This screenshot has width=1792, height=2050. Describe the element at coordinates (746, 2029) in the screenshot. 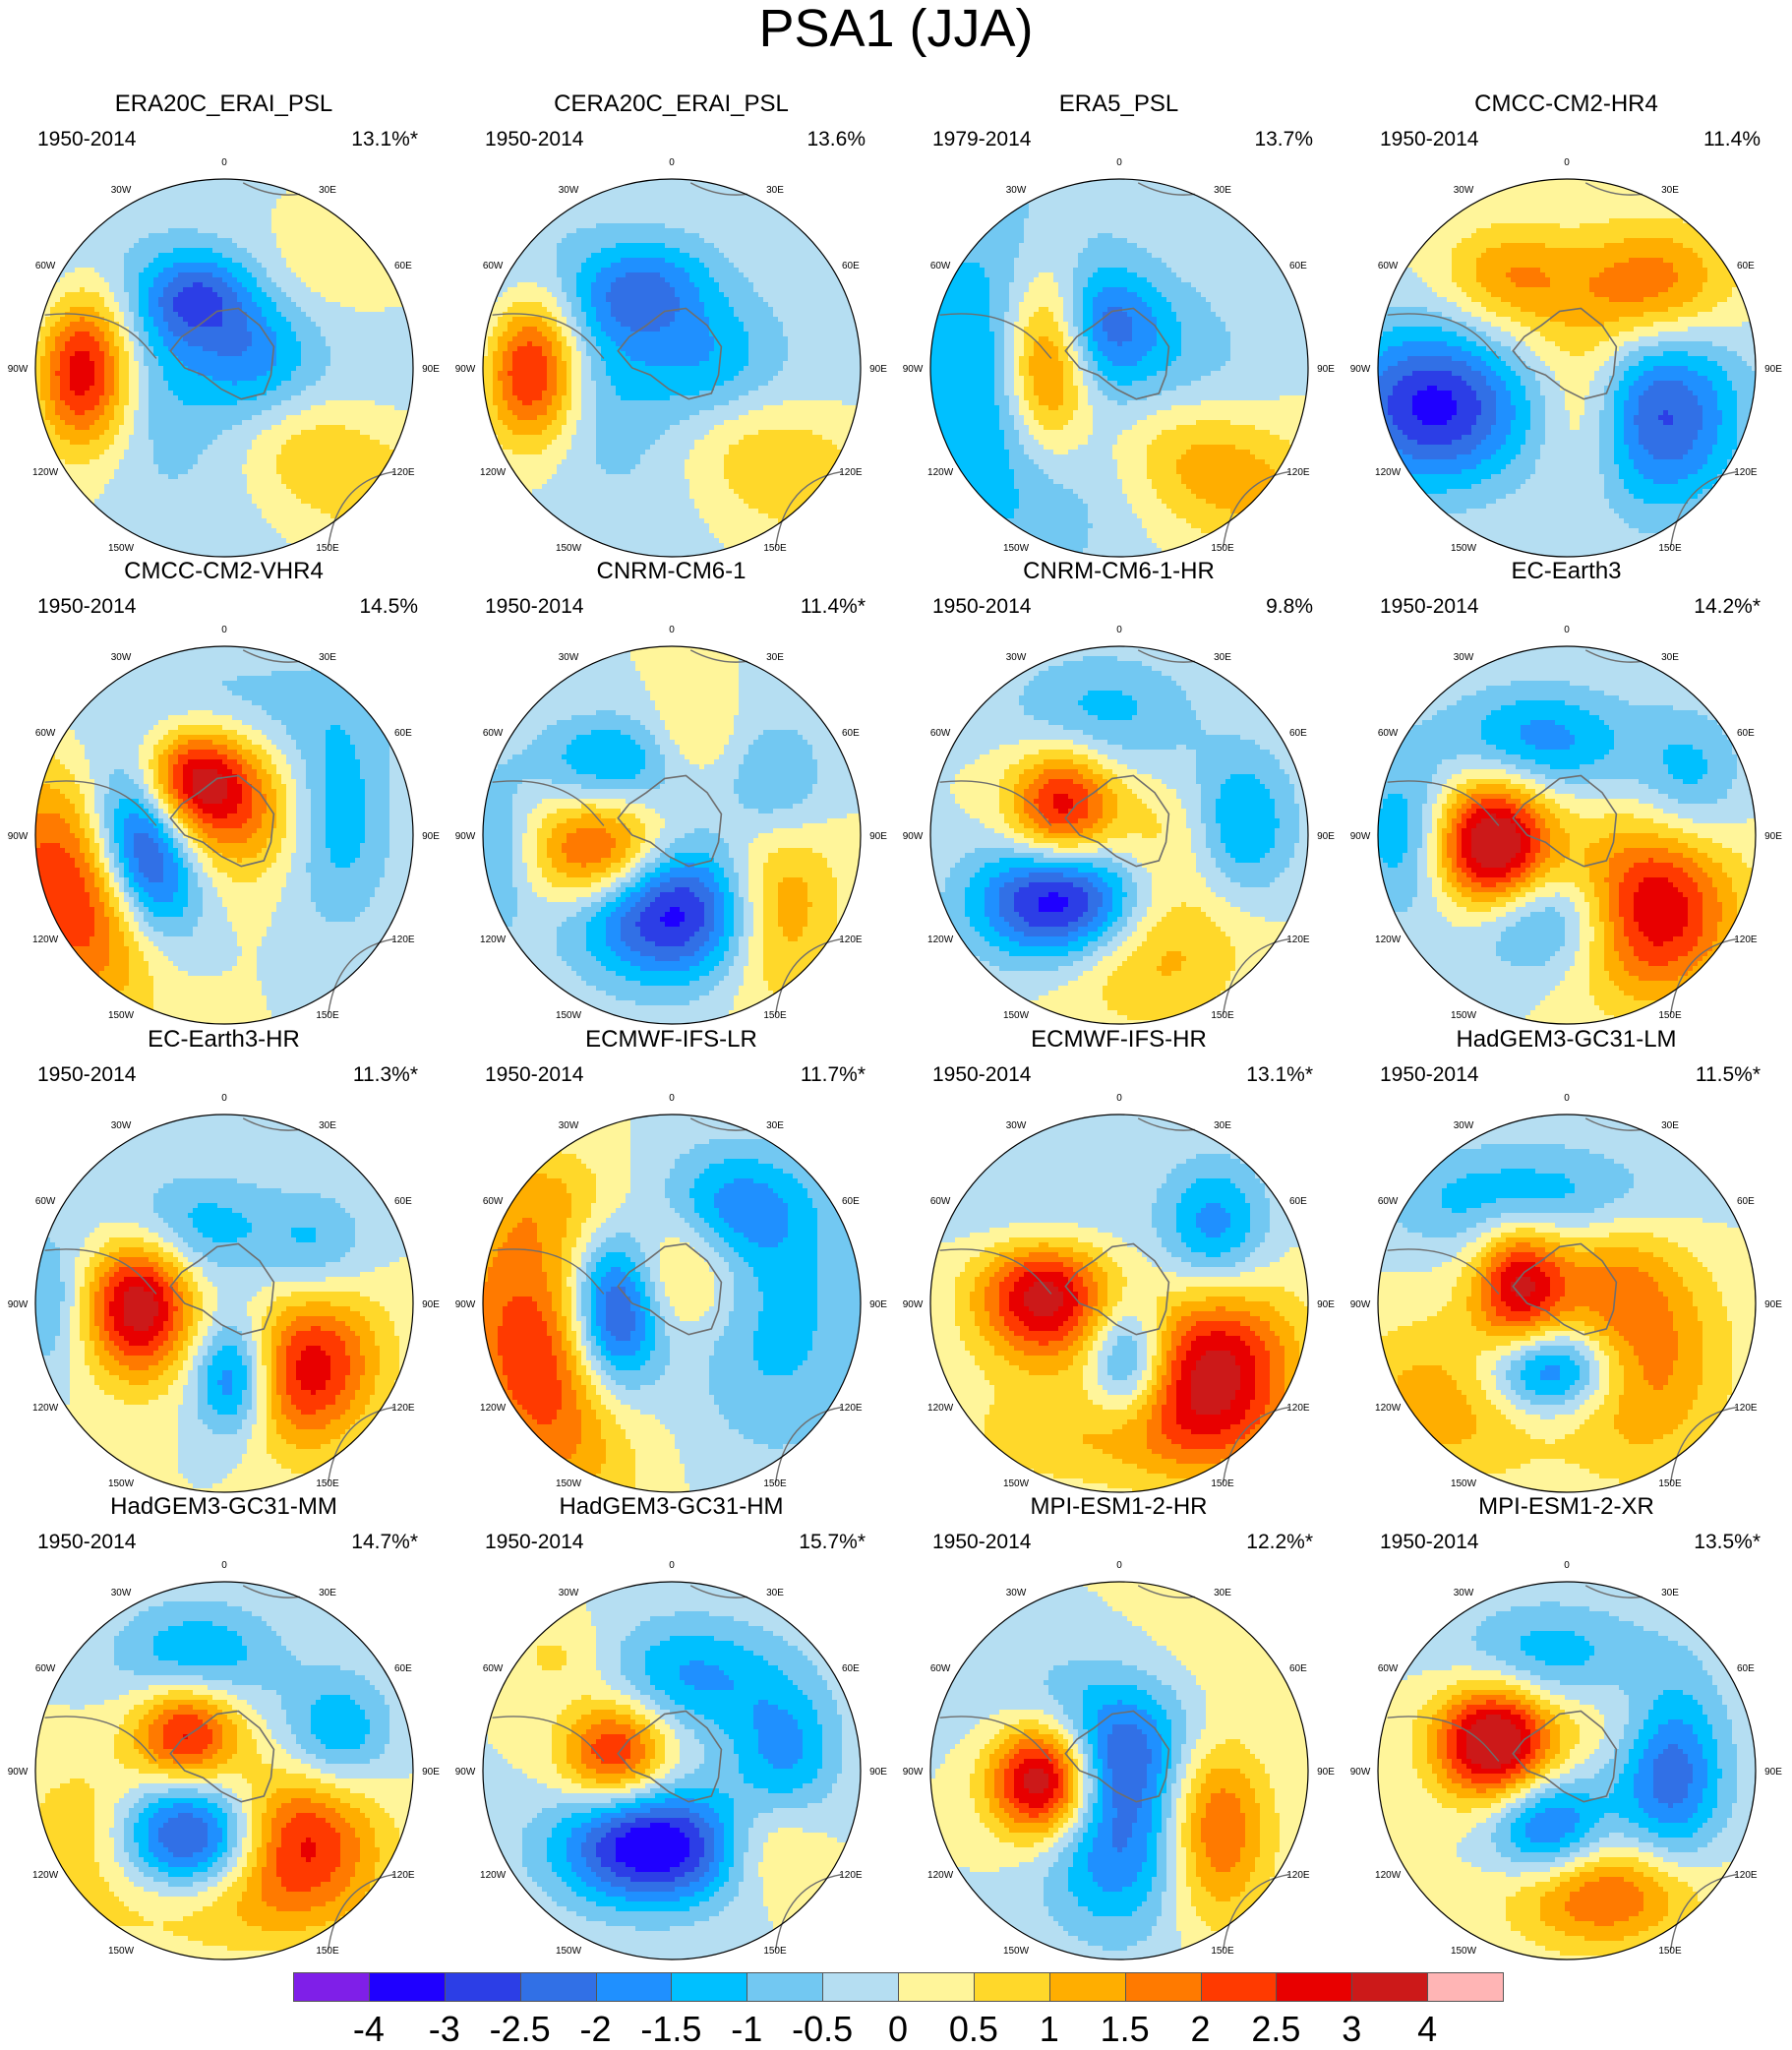

I see `colorbar-tick-label: -1` at that location.